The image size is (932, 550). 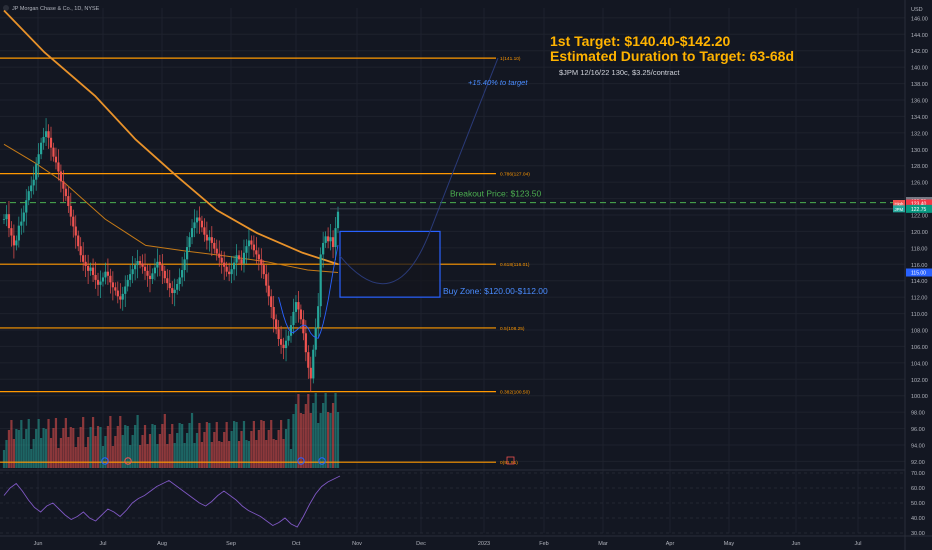 I want to click on x-tick-label: Sep, so click(x=231, y=544).